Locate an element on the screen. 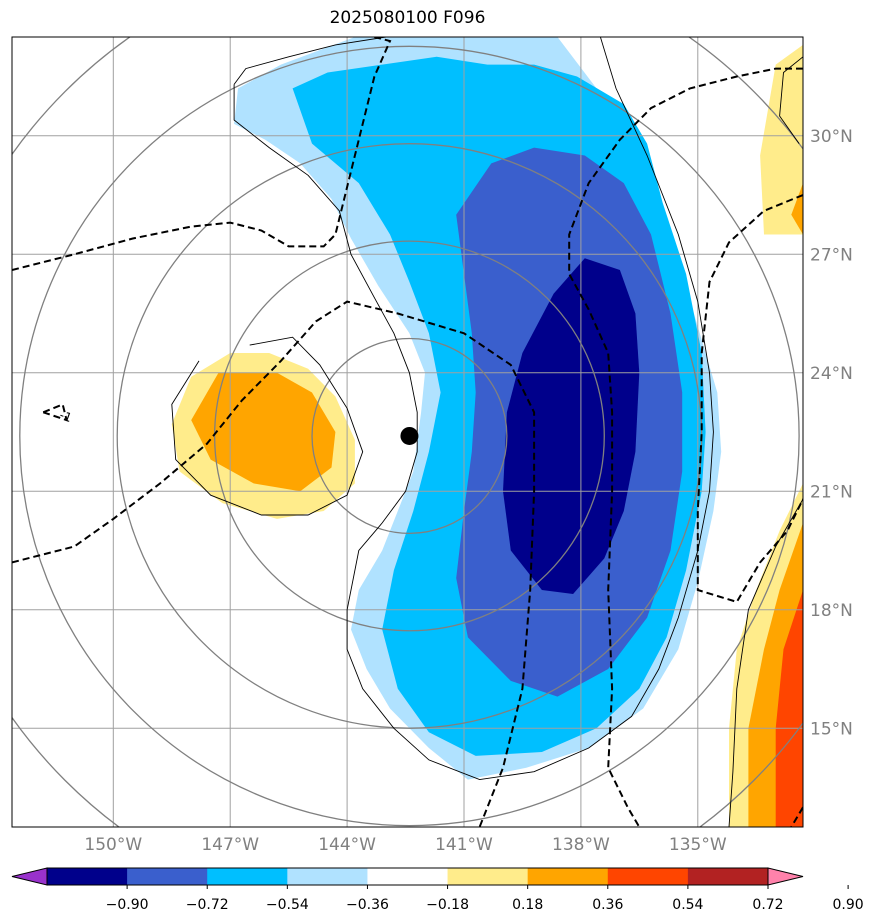  colorbar-label-0: −0.90 is located at coordinates (127, 905).